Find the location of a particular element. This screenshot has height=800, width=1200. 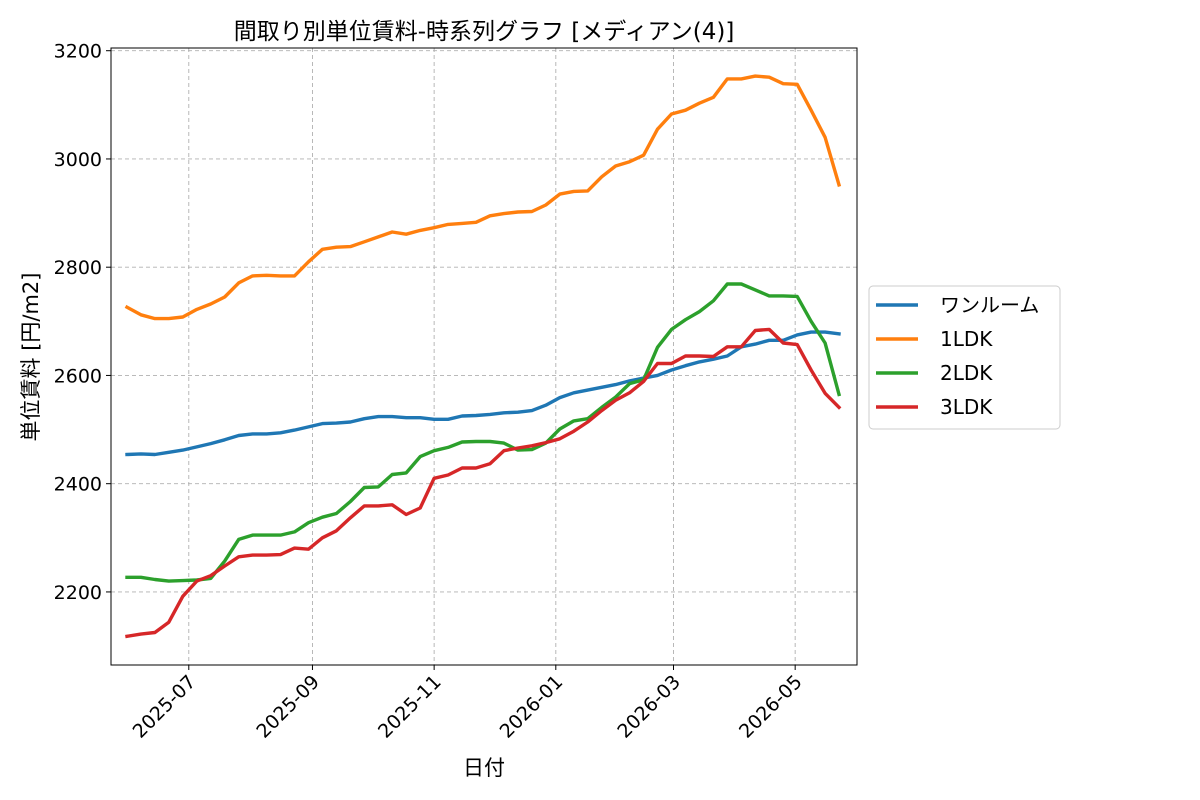

y-tick-label: 2400 is located at coordinates (78, 485).